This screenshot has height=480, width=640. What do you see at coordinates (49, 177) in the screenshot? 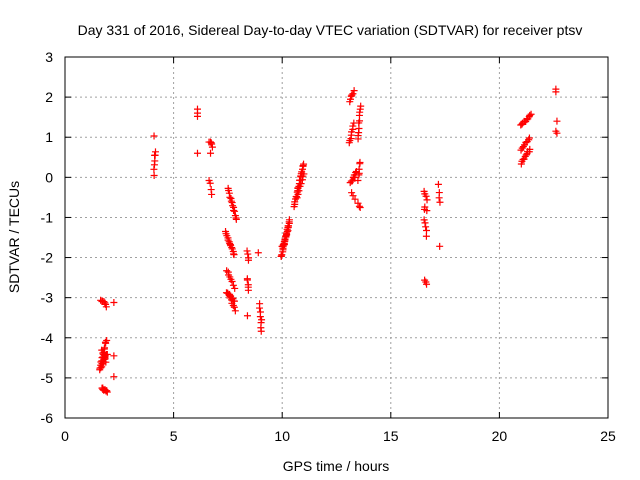
I see `y-tick-label: 0` at bounding box center [49, 177].